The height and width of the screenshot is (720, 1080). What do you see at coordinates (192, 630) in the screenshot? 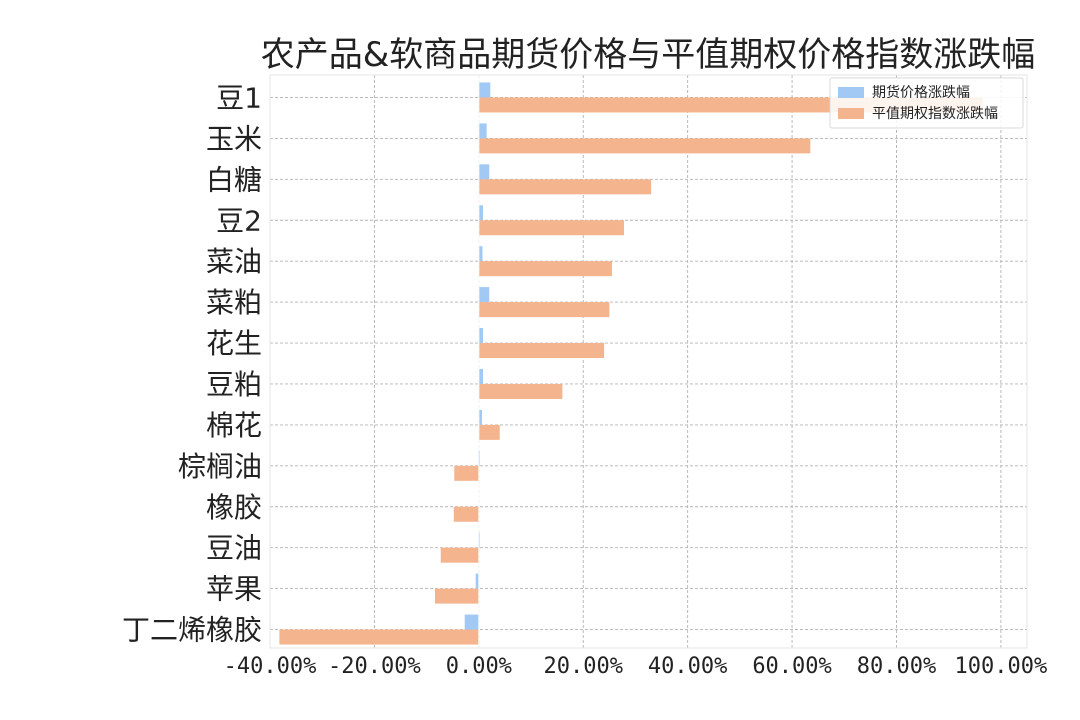
I see `category-label: 丁二烯橡胶` at bounding box center [192, 630].